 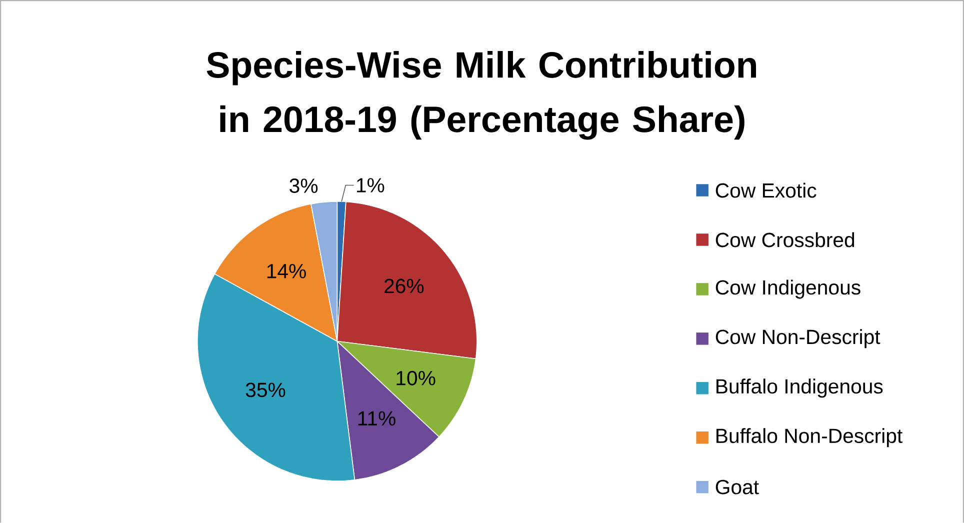 What do you see at coordinates (799, 388) in the screenshot?
I see `legend-label: Buffalo Indigenous` at bounding box center [799, 388].